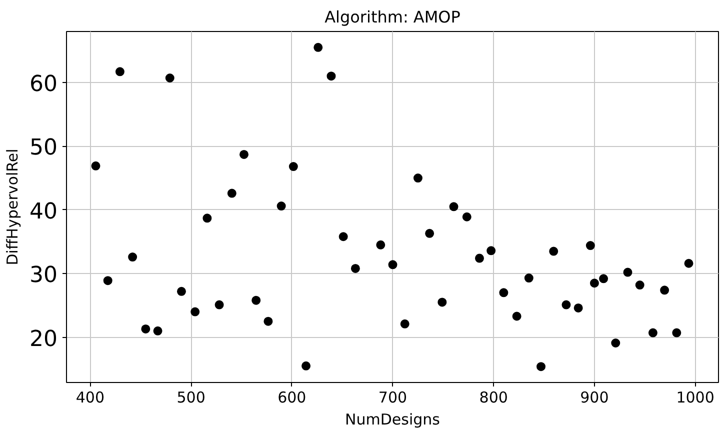 Image resolution: width=728 pixels, height=431 pixels. What do you see at coordinates (392, 17) in the screenshot?
I see `chart-title: Algorithm: AMOP` at bounding box center [392, 17].